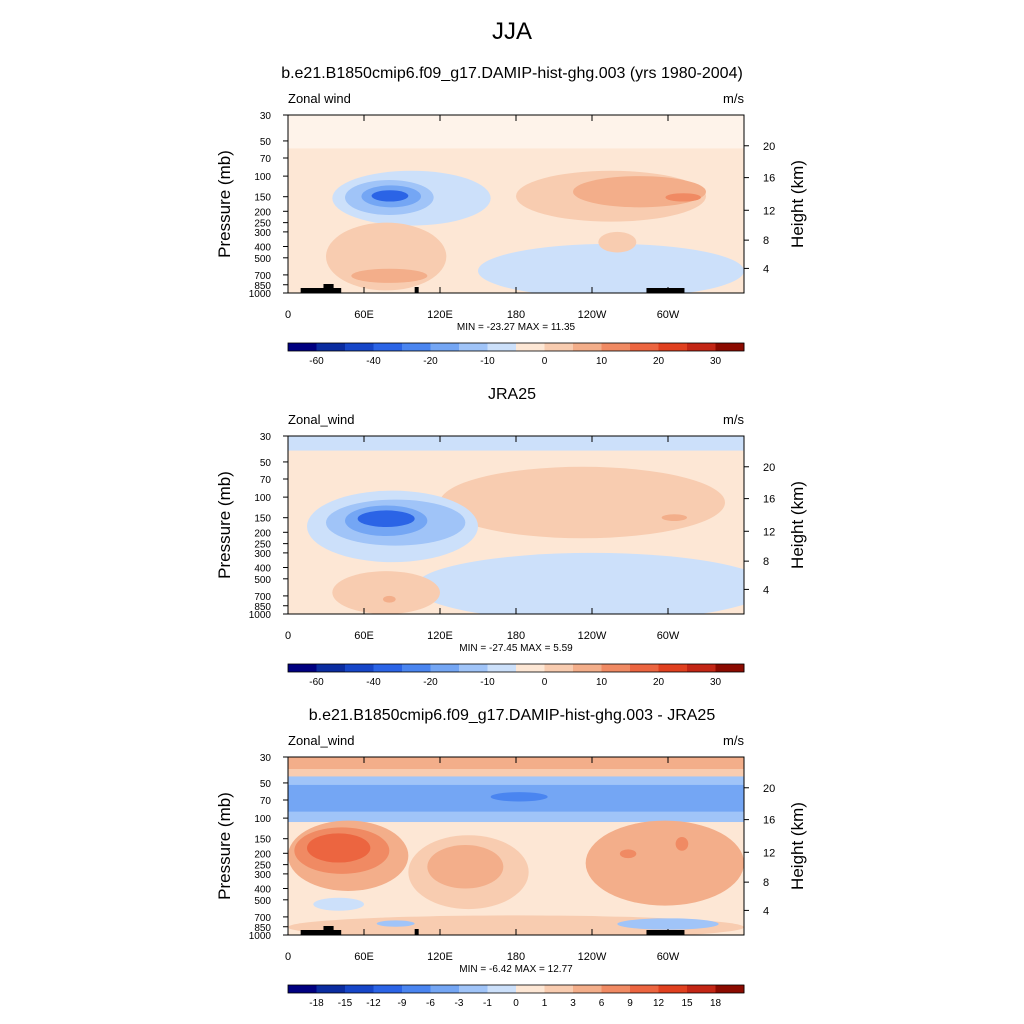  I want to click on lower-westerly-max, so click(389, 599).